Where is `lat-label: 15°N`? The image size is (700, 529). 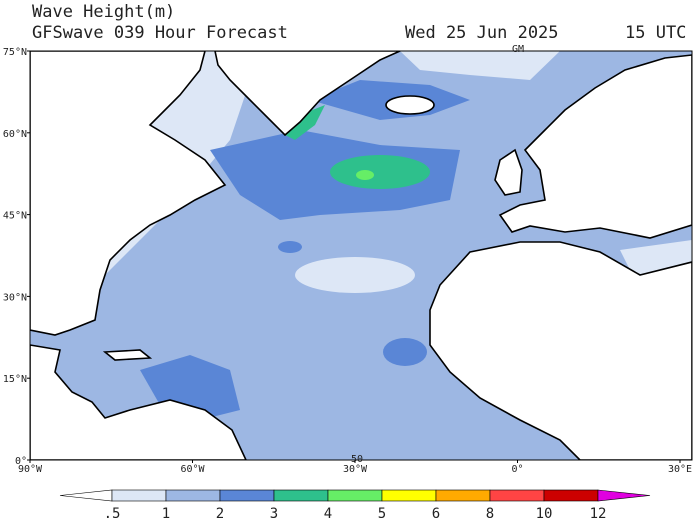
lat-label: 15°N is located at coordinates (15, 379).